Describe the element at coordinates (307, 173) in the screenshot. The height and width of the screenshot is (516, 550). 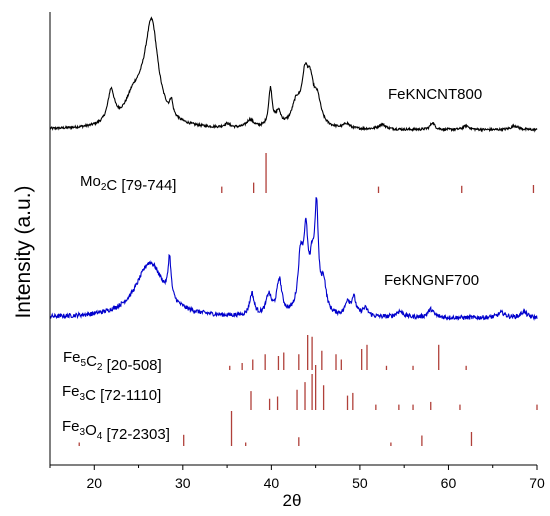
I see `reference-pattern: Mo2C [79-744]` at that location.